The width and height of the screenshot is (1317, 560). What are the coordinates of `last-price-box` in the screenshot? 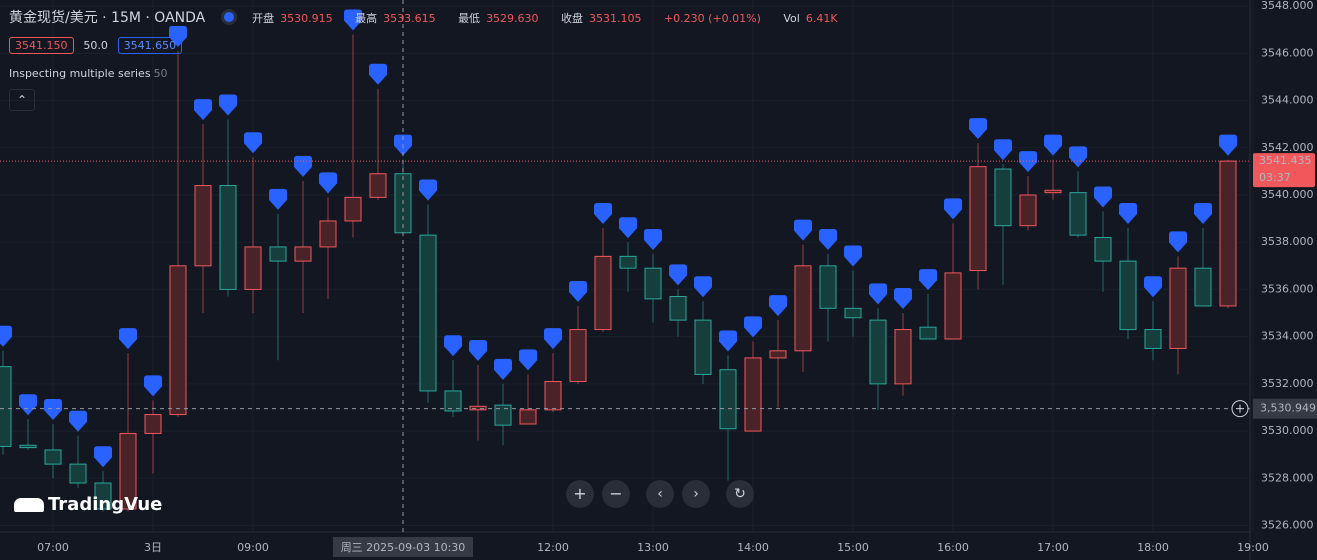 It's located at (1284, 170).